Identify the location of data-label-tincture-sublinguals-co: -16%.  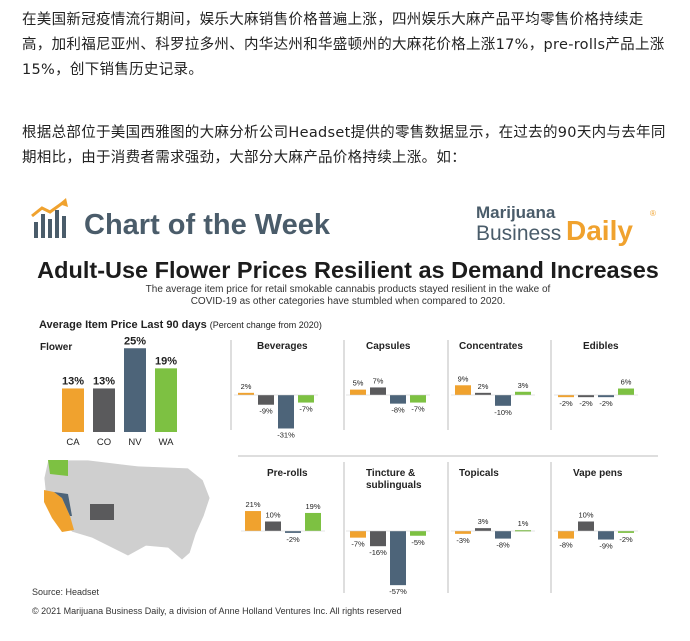
(378, 552).